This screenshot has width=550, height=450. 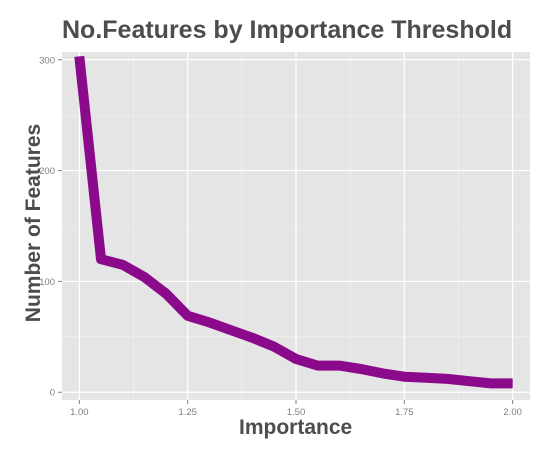 I want to click on x-tick-label: 1.75, so click(x=404, y=412).